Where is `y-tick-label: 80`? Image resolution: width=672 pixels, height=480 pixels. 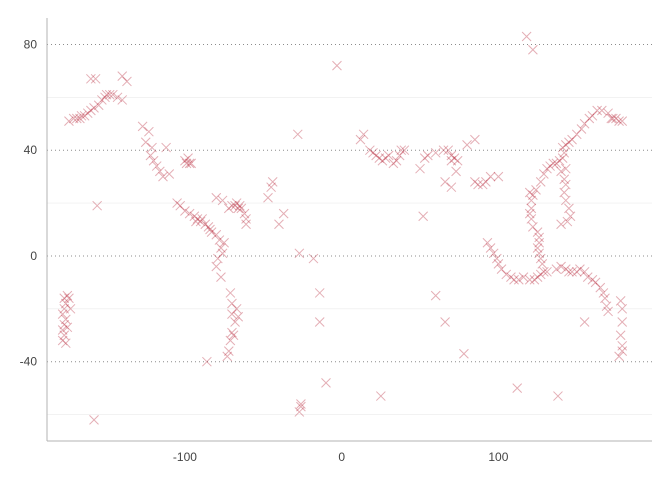 y-tick-label: 80 is located at coordinates (31, 44).